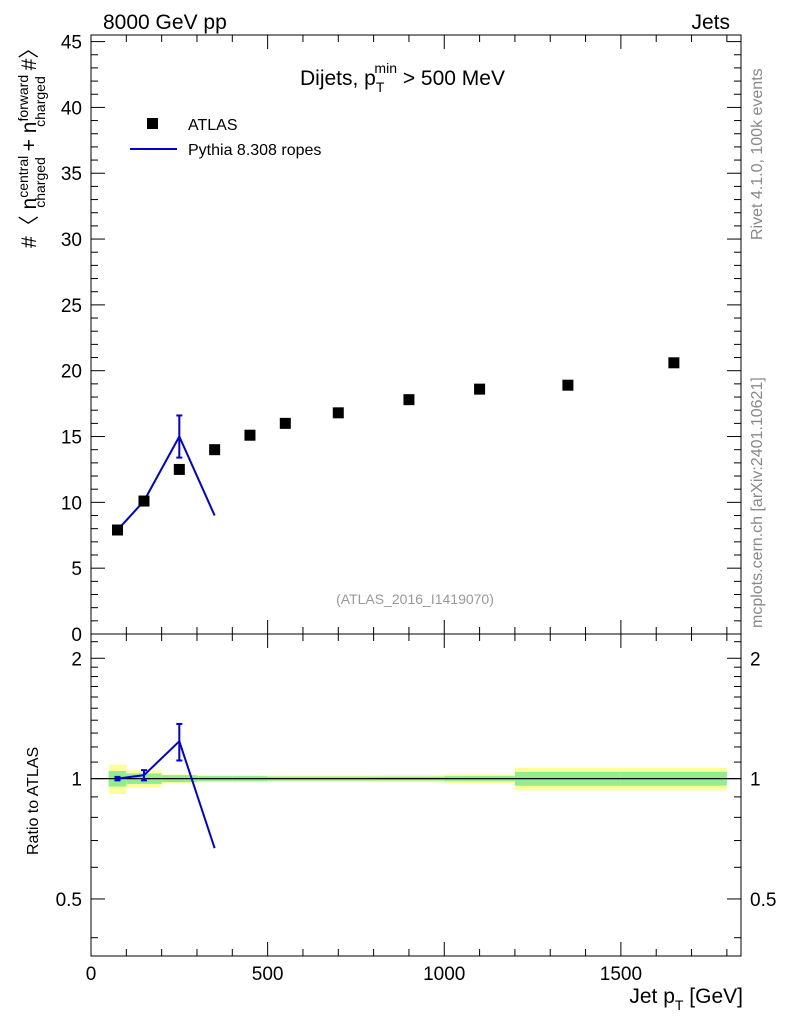  What do you see at coordinates (713, 996) in the screenshot?
I see `xlabel-unit: [GeV]` at bounding box center [713, 996].